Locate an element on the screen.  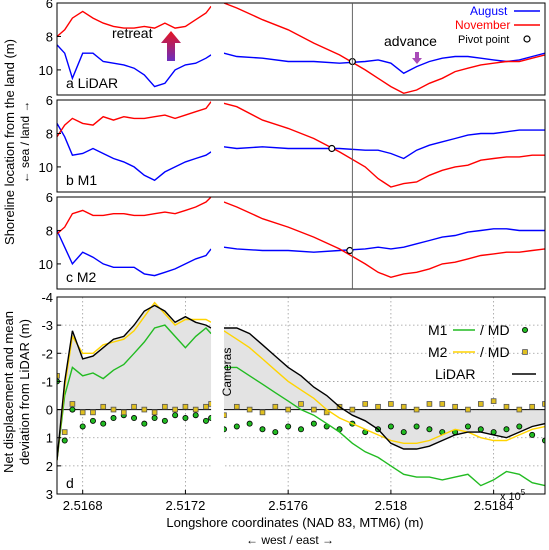
panel-d-lidar-line-east is located at coordinates (384, 388).